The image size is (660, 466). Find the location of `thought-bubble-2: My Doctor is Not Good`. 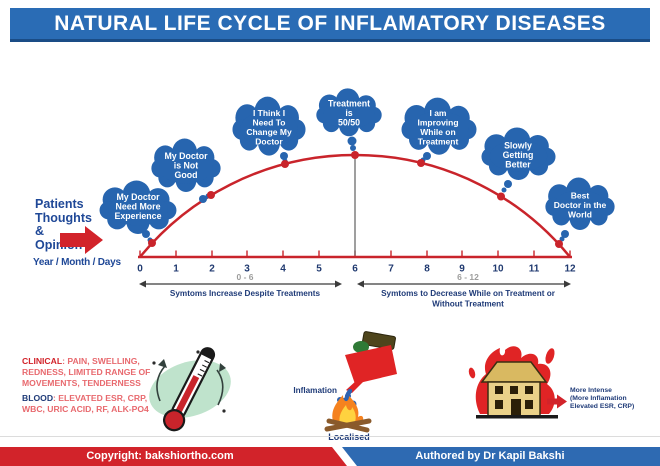

thought-bubble-2: My Doctor is Not Good is located at coordinates (186, 170).